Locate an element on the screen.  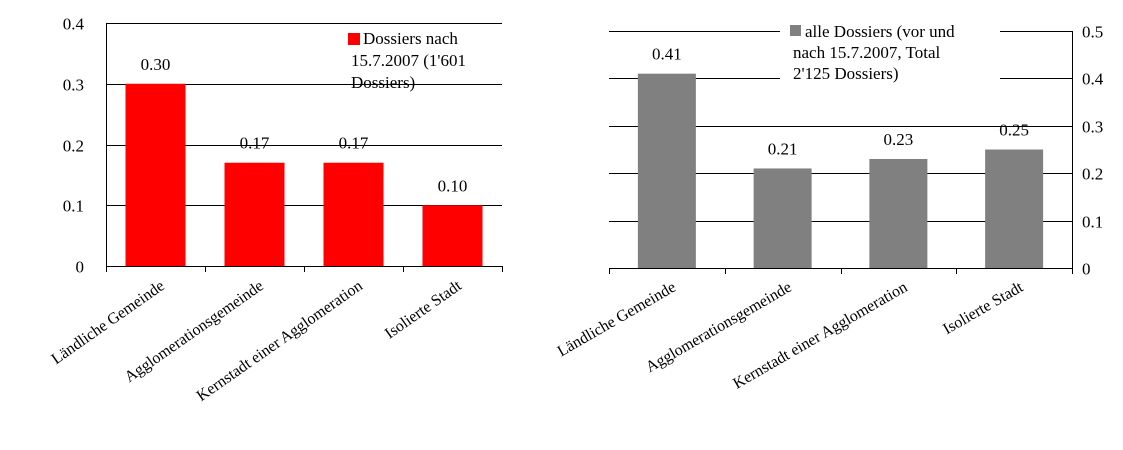
y-tick-label: 0.5 is located at coordinates (1092, 32).